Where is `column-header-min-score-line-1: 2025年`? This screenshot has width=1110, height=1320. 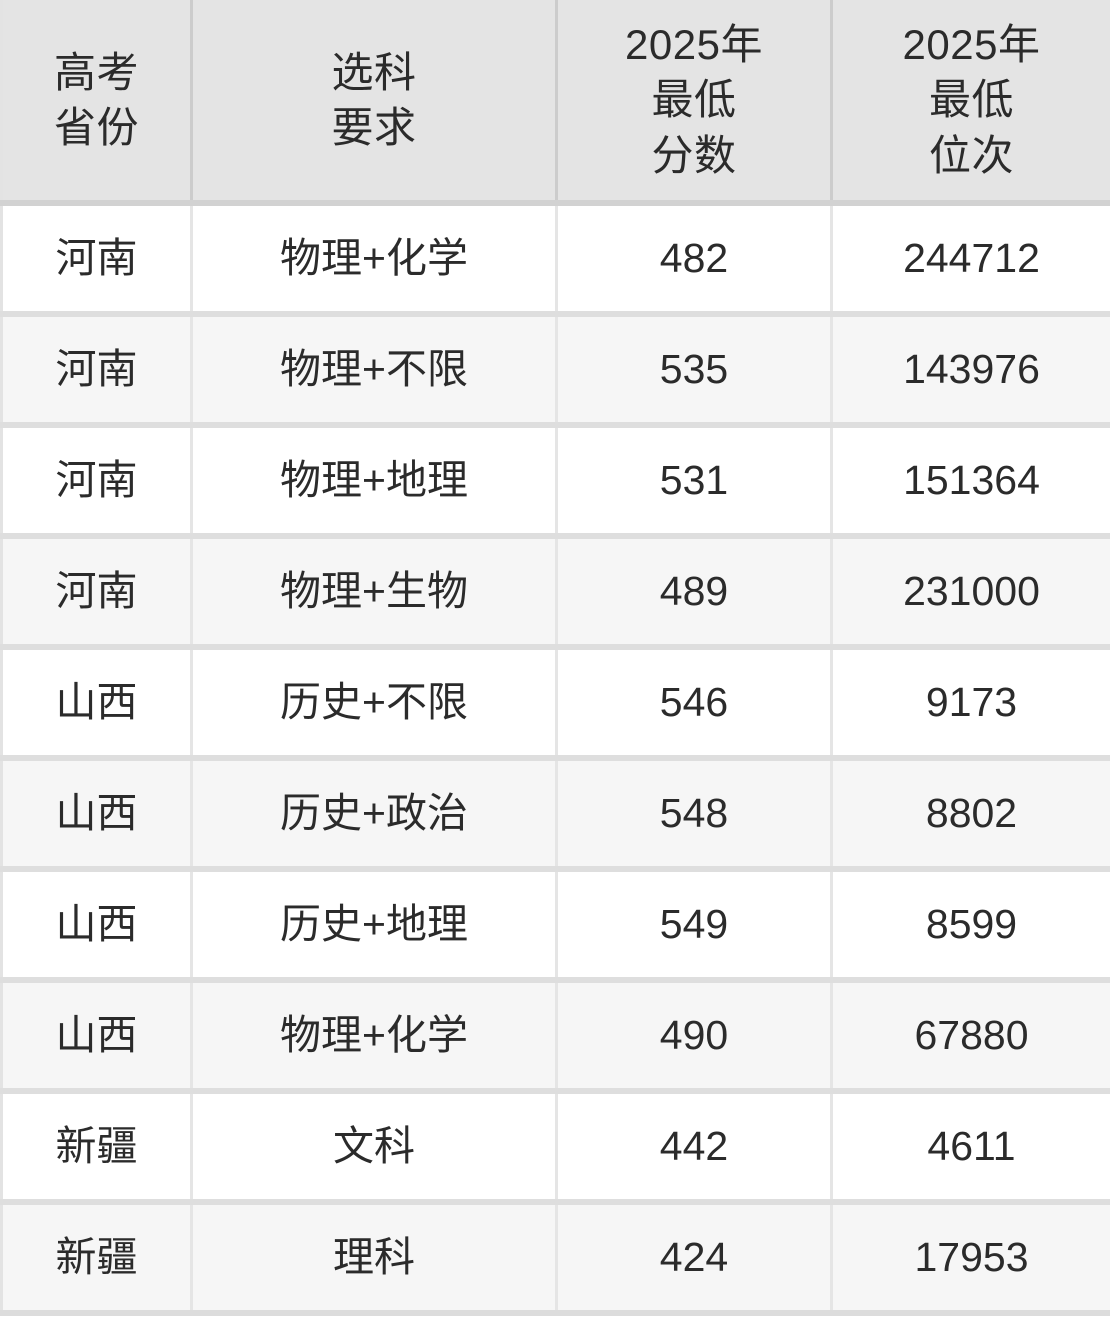
column-header-min-score-line-1: 2025年 is located at coordinates (694, 44).